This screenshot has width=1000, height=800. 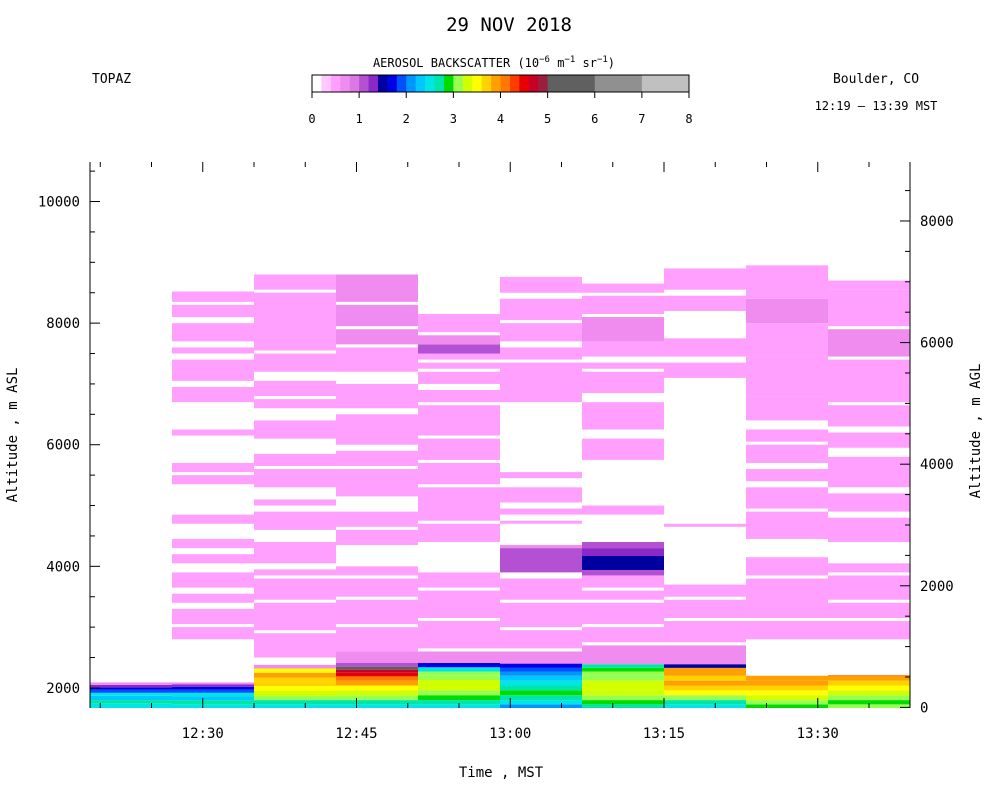 What do you see at coordinates (63, 446) in the screenshot?
I see `y-tick-label-left-2: 6000` at bounding box center [63, 446].